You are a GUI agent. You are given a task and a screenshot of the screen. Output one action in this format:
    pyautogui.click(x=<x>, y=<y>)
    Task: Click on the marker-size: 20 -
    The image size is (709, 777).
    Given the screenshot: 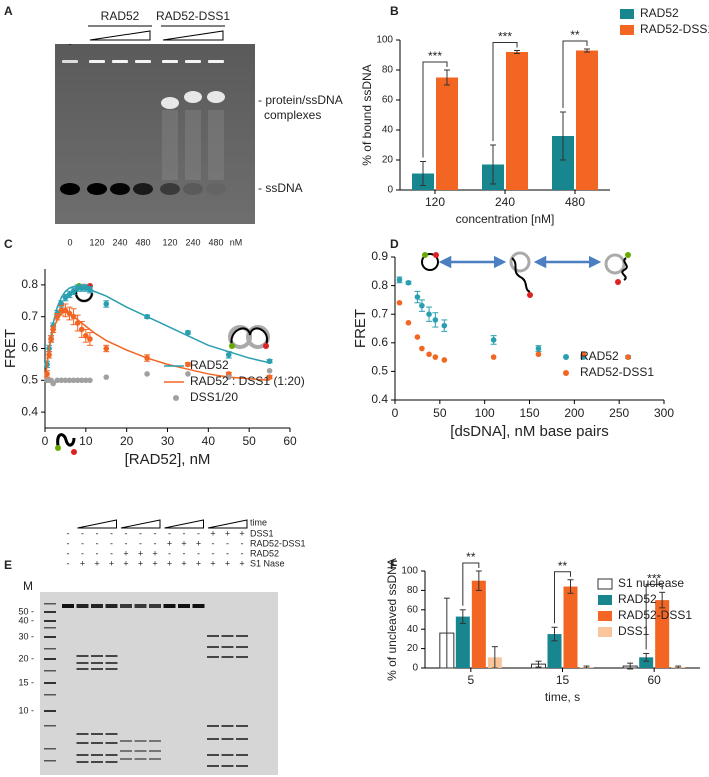 What is the action you would take?
    pyautogui.click(x=26, y=658)
    